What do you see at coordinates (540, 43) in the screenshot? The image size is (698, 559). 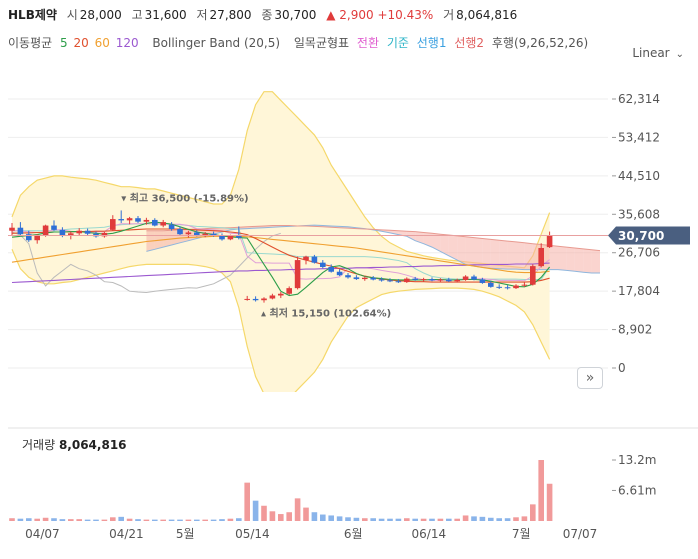 I see `lagging-legend: 후행(9,26,52,26)` at bounding box center [540, 43].